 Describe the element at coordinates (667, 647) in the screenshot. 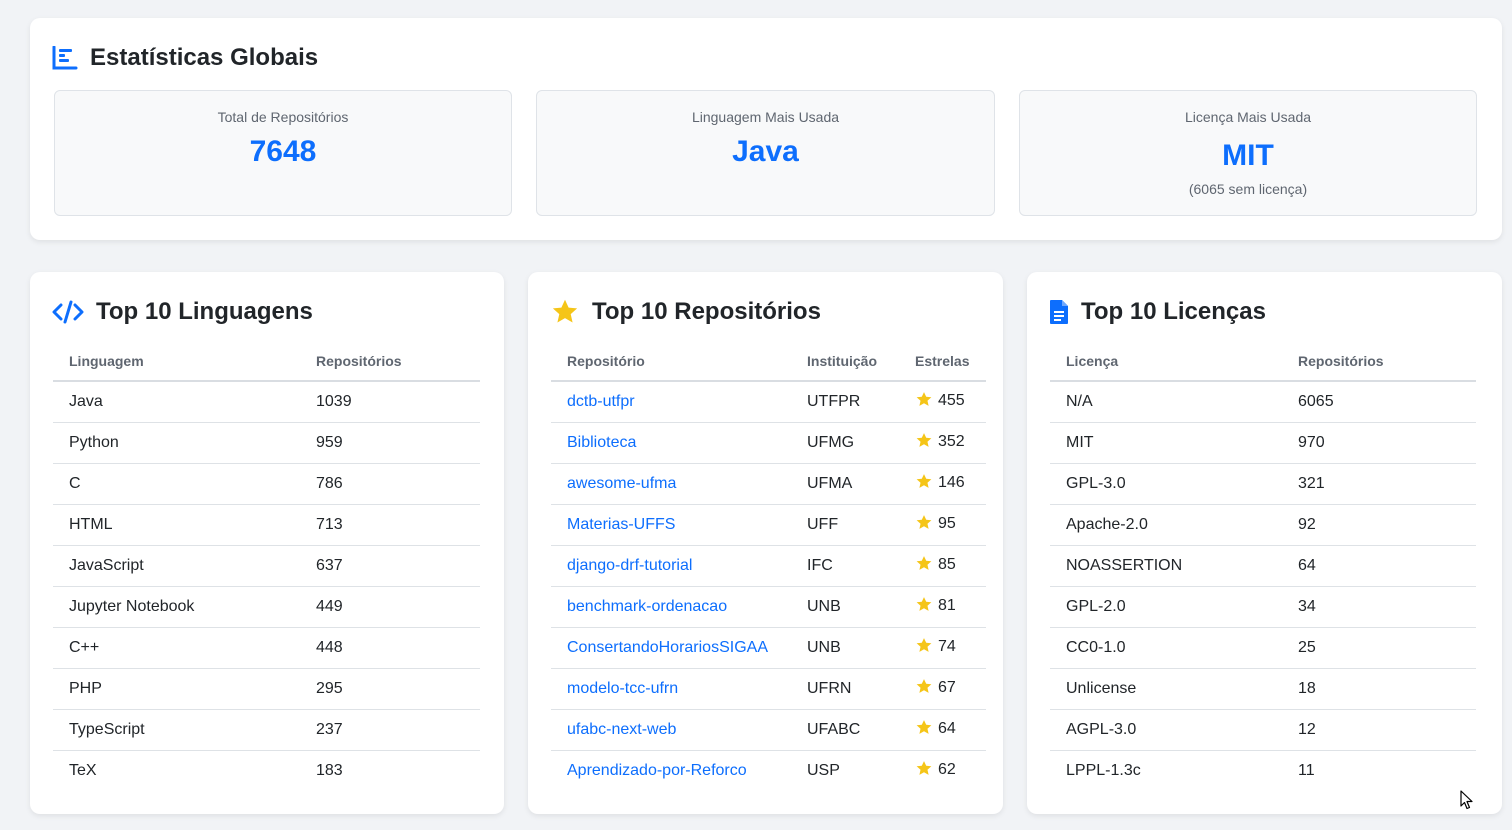

I see `repo-link: ConsertandoHorariosSIGAA` at that location.